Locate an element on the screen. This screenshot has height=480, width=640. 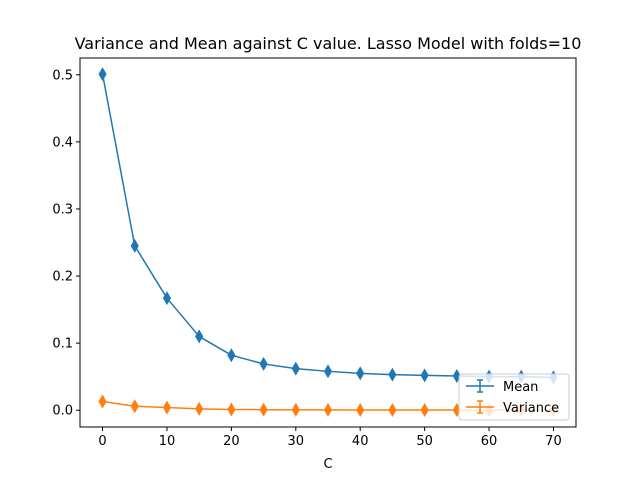
legend-variance-label: Variance is located at coordinates (531, 408).